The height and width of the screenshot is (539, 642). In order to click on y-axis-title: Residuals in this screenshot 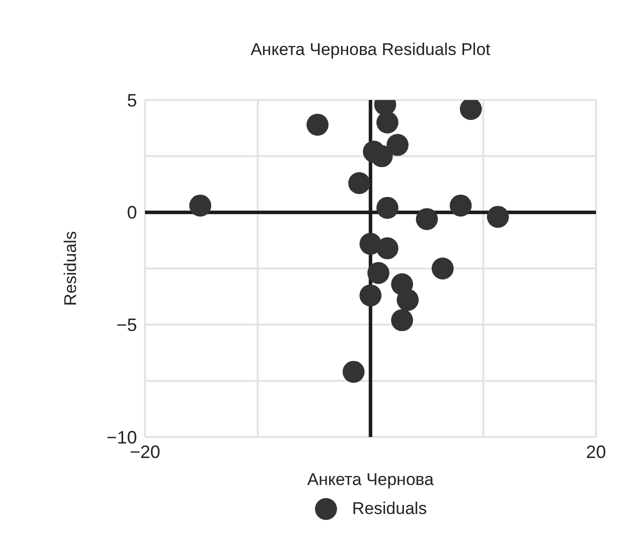, I will do `click(70, 268)`.